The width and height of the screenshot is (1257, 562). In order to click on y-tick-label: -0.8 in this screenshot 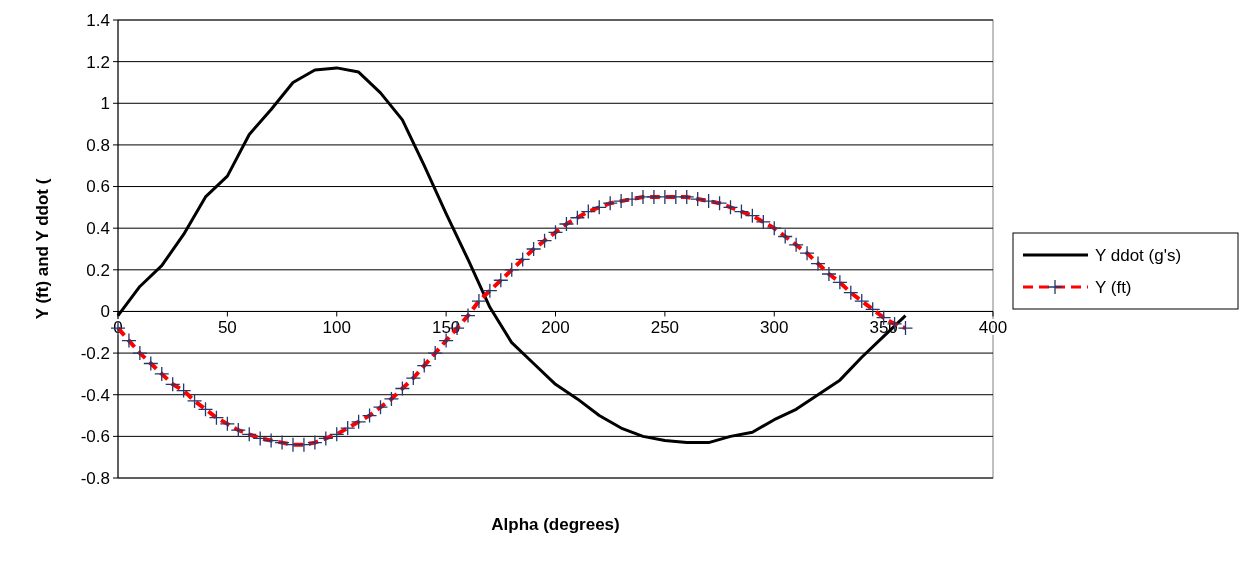, I will do `click(95, 478)`.